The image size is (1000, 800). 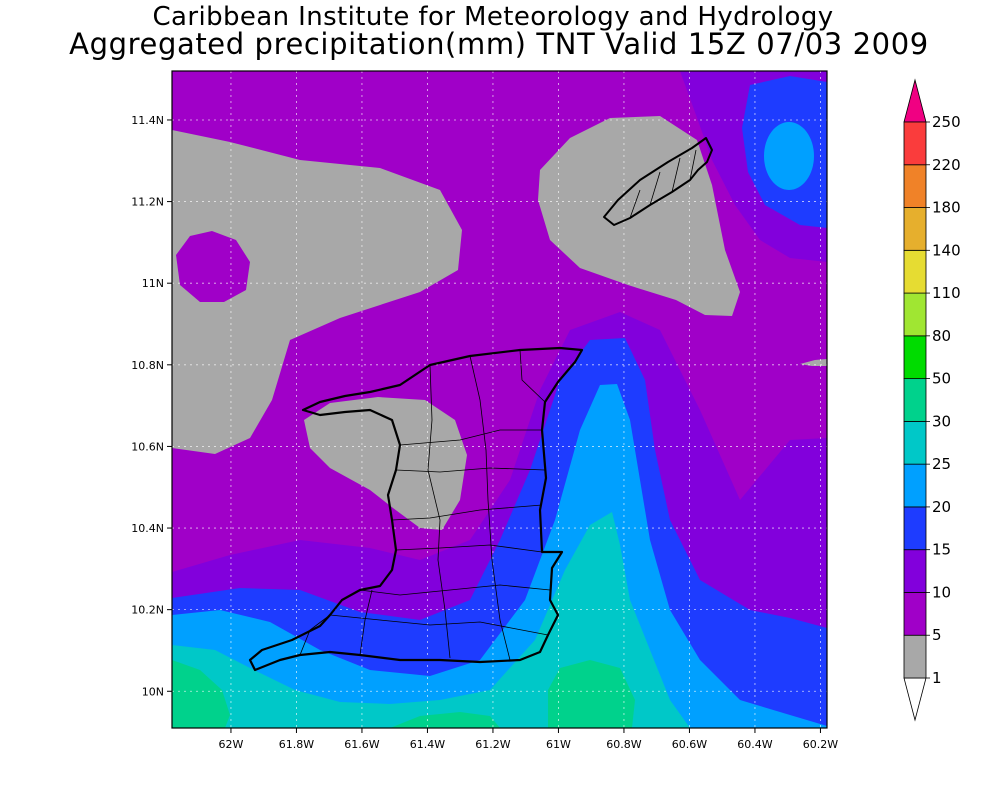 I want to click on y-tick-label: 10.2N, so click(x=147, y=610).